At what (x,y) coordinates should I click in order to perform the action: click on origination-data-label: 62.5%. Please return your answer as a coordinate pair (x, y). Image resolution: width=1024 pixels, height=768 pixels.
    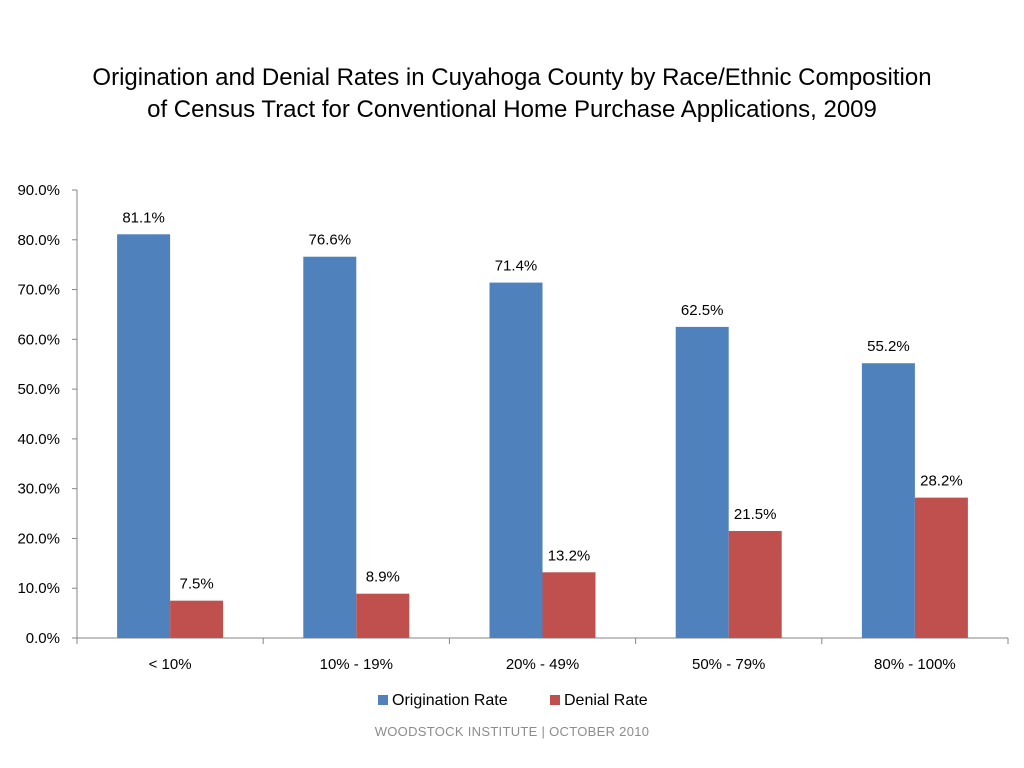
    Looking at the image, I should click on (702, 310).